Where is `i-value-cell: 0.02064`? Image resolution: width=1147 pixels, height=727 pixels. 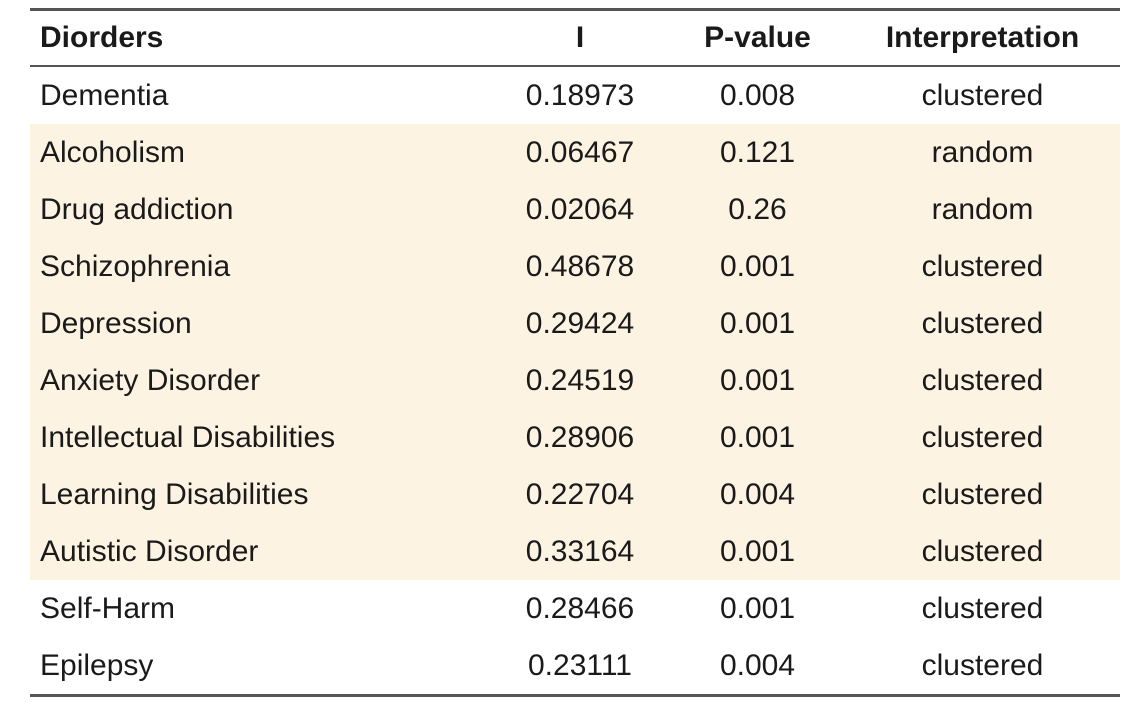
i-value-cell: 0.02064 is located at coordinates (580, 209).